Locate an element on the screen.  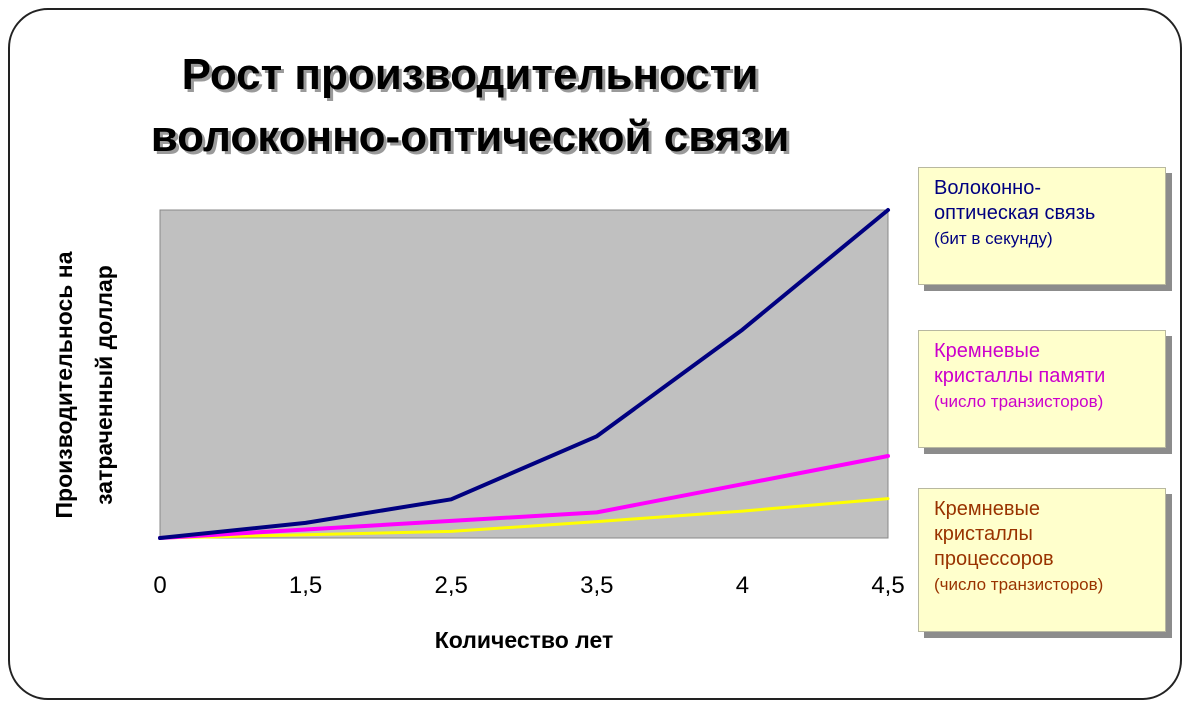
x-tick-label: 0 is located at coordinates (159, 585).